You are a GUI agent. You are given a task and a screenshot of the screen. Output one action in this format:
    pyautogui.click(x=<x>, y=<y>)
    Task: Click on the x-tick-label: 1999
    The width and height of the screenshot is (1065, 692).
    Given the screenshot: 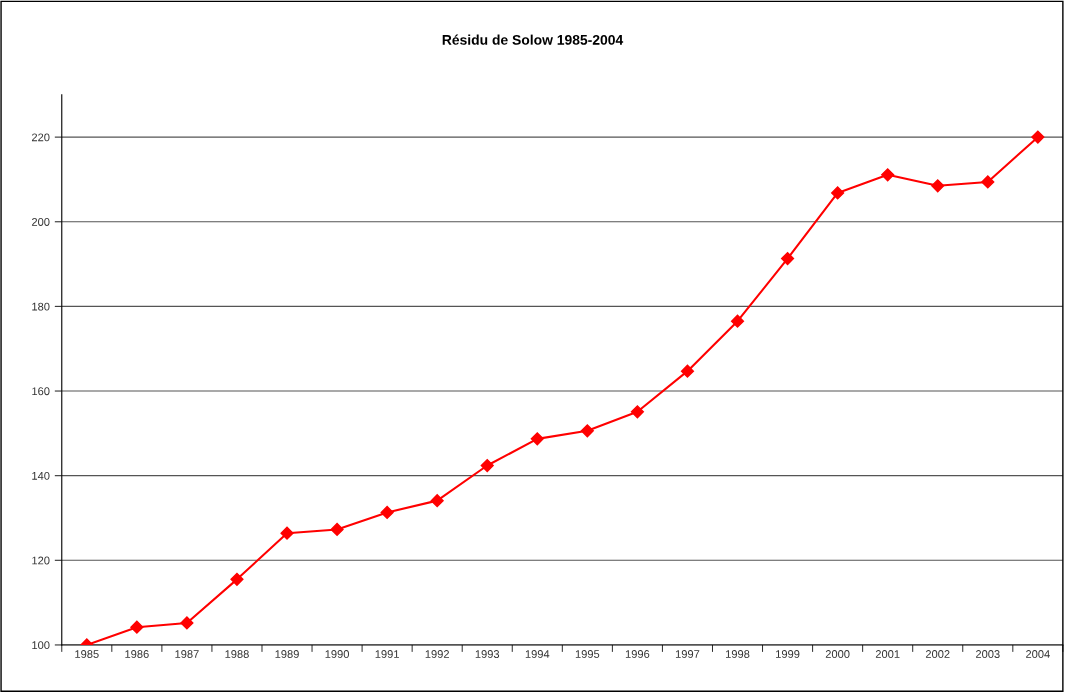 What is the action you would take?
    pyautogui.click(x=788, y=654)
    